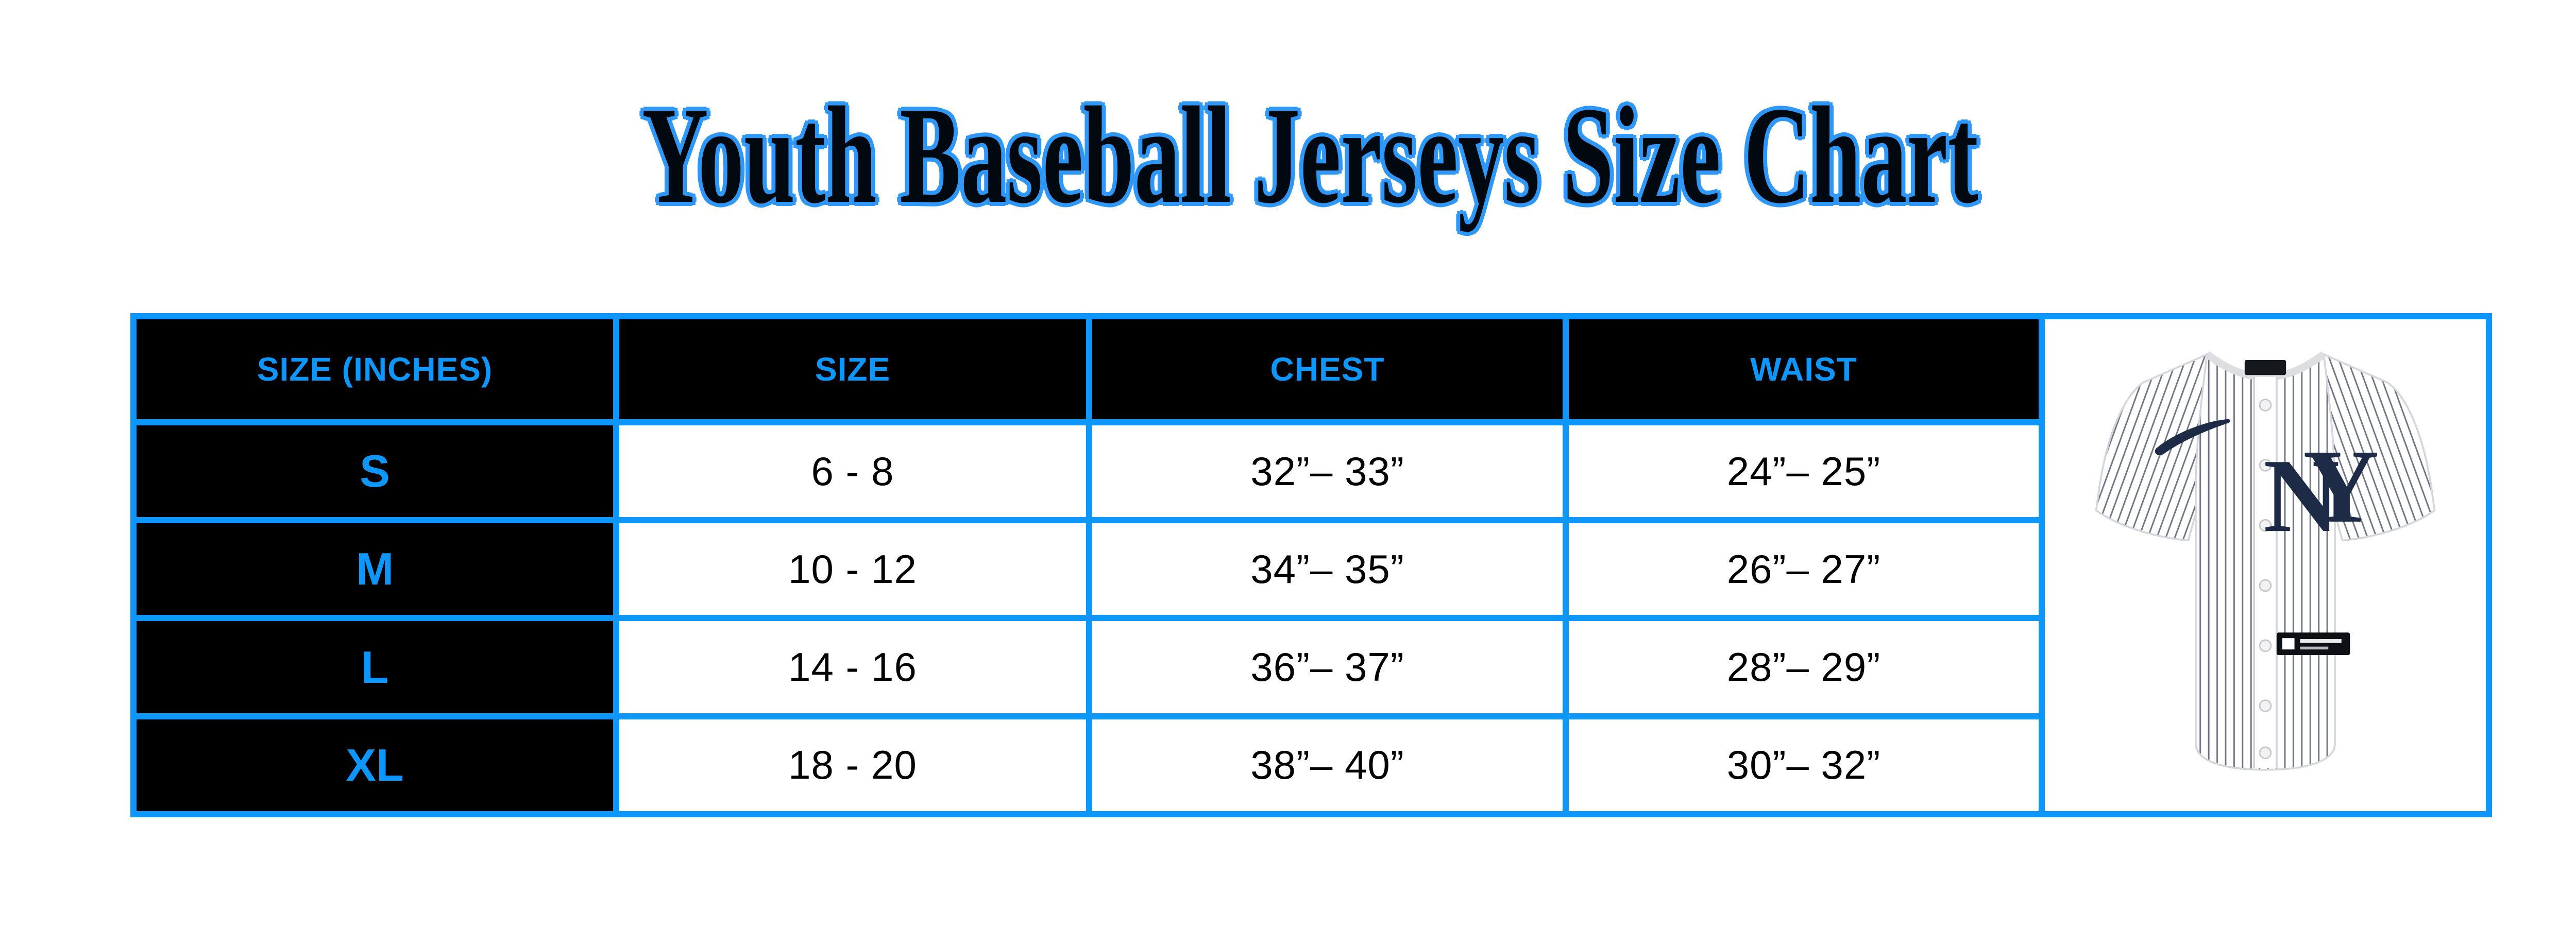 This screenshot has width=2576, height=945. Describe the element at coordinates (2301, 496) in the screenshot. I see `ny-logo-n: N` at that location.